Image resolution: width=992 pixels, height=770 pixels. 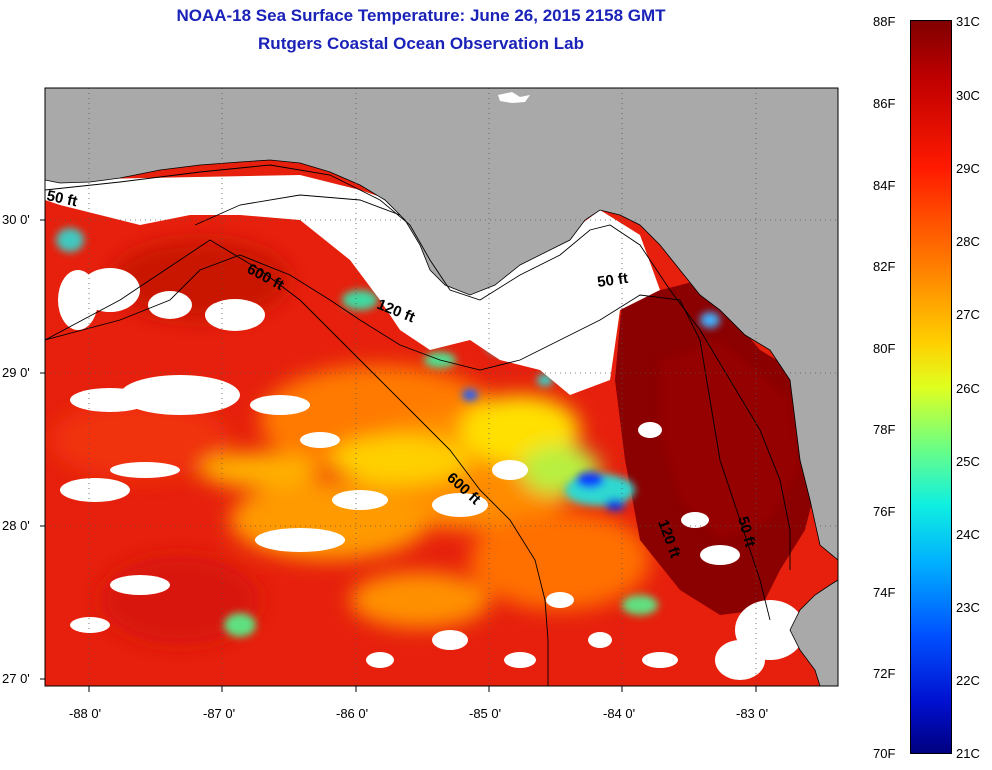 I want to click on y-tick-label: 28 0', so click(x=16, y=525).